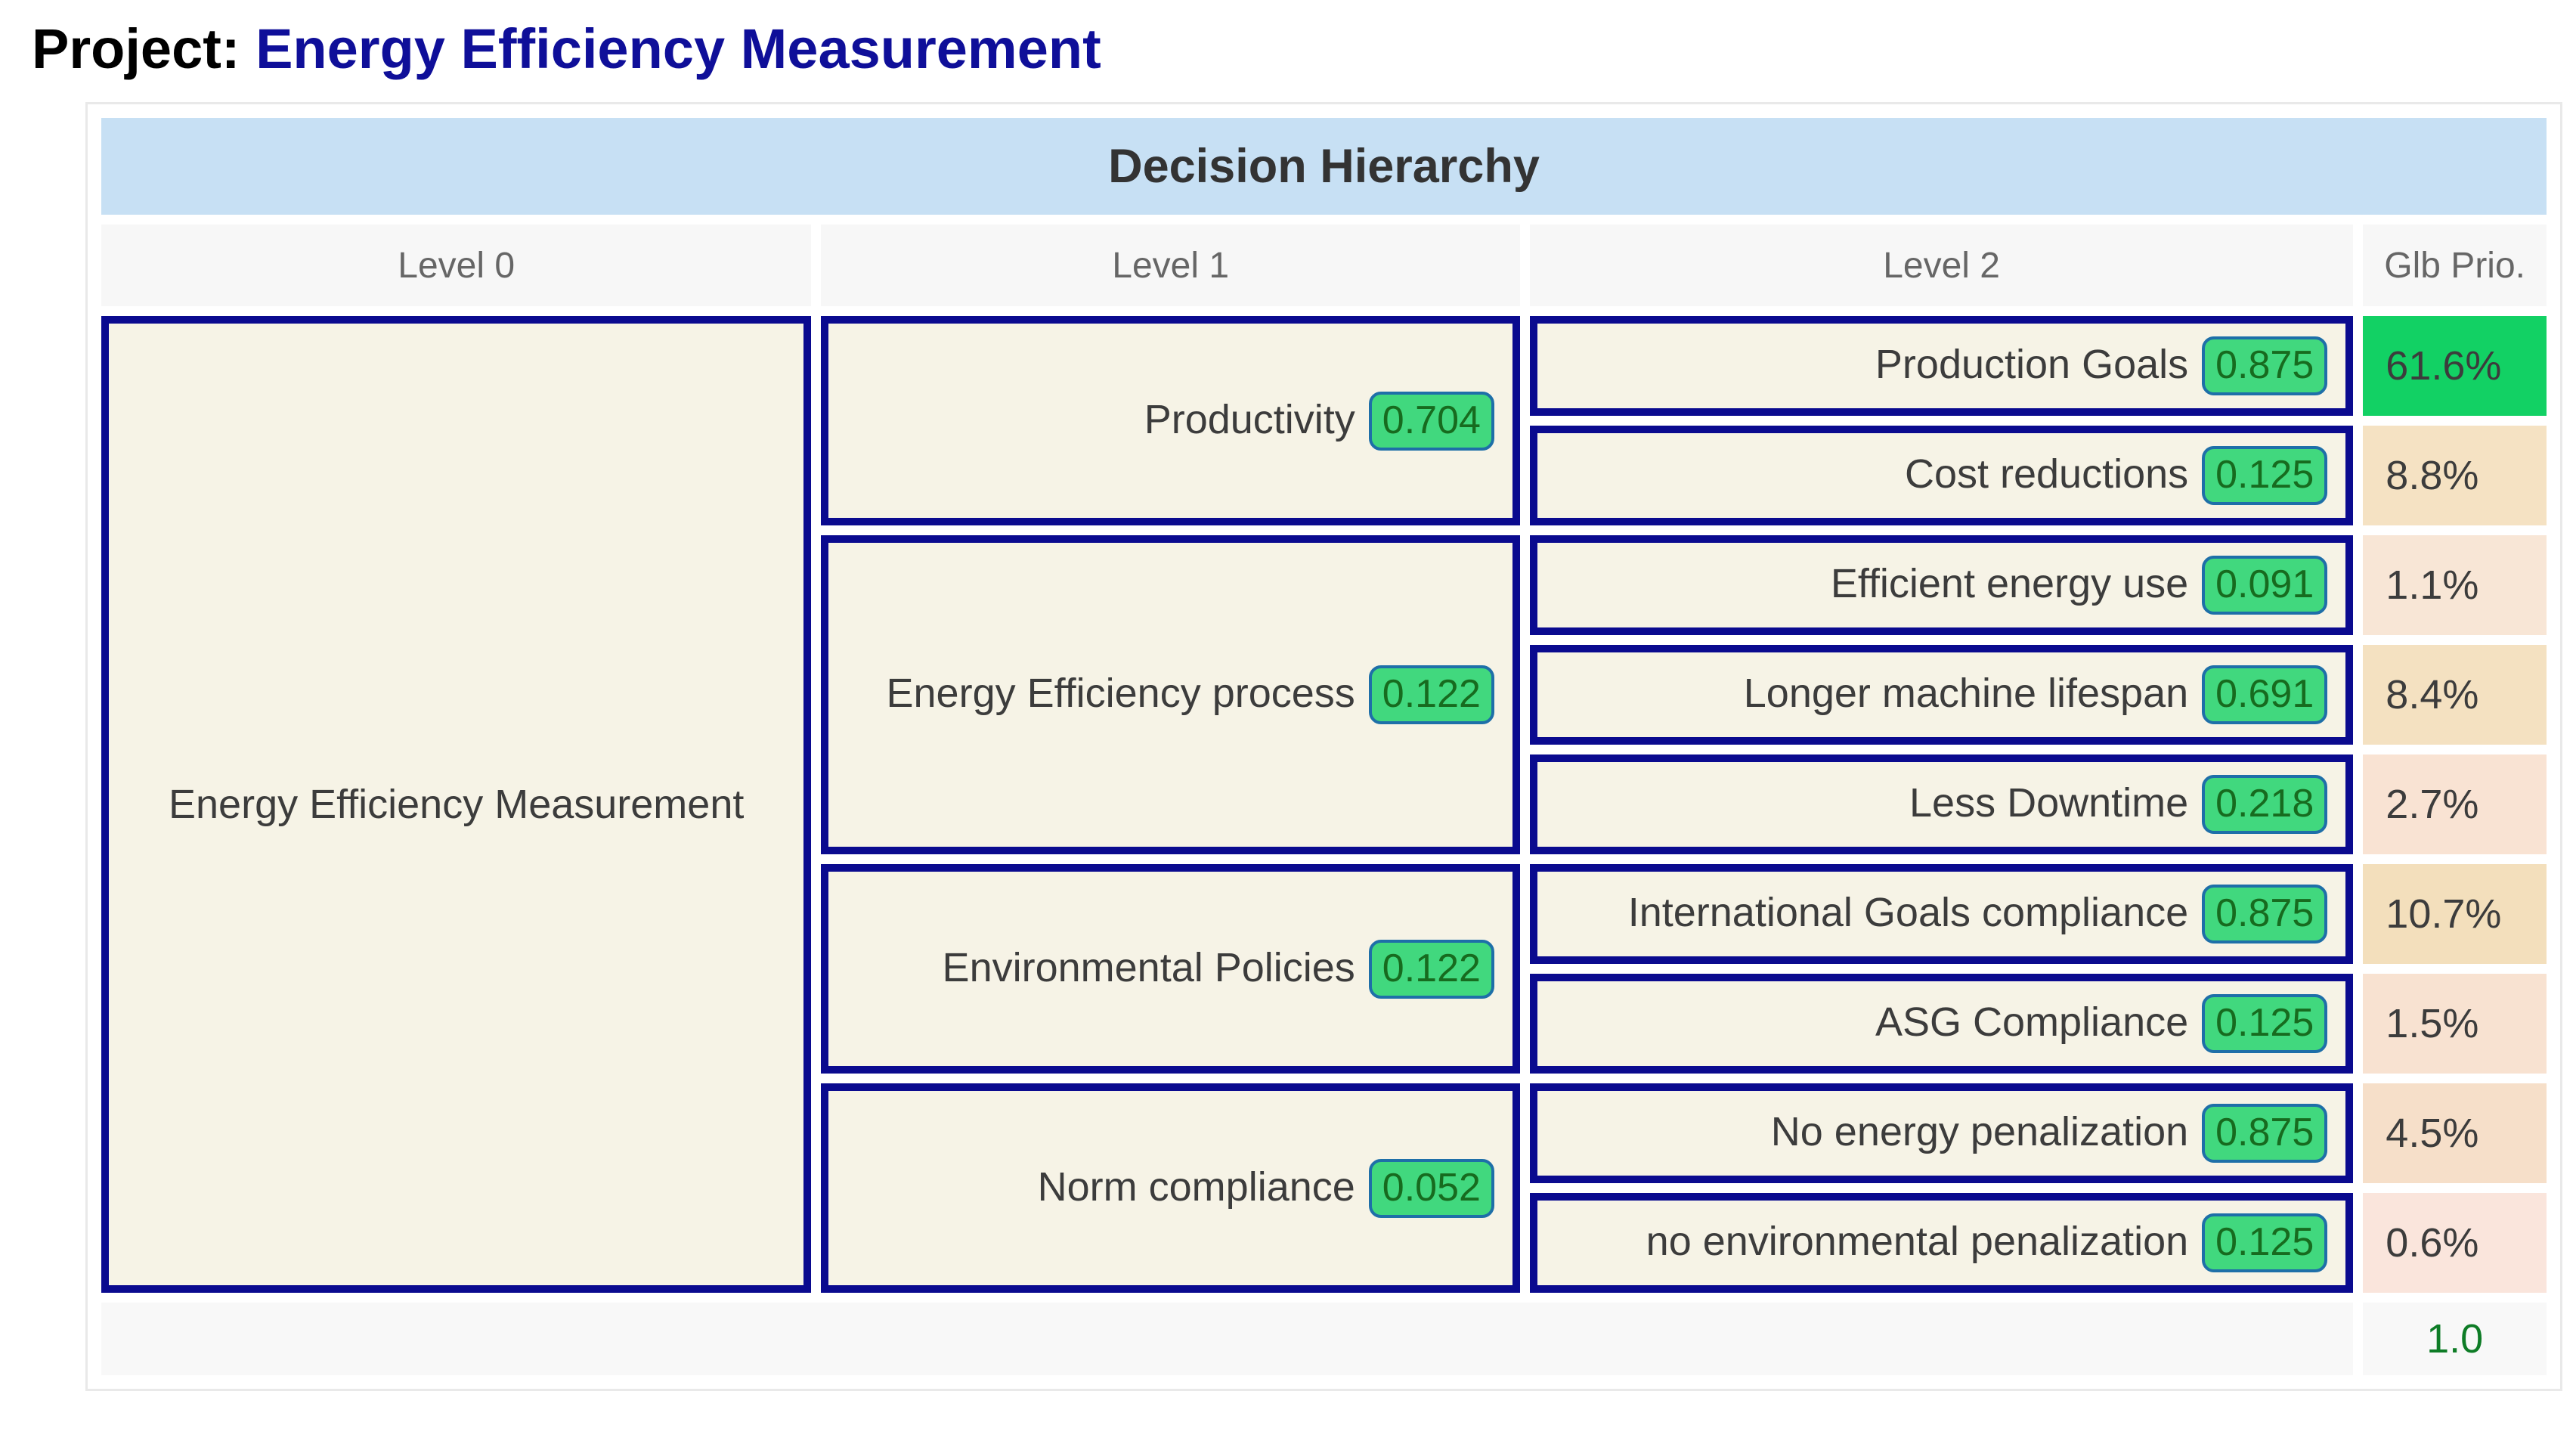 The height and width of the screenshot is (1447, 2576). I want to click on hierarchy-row: Cost reductions 0.125 8.8%, so click(1324, 476).